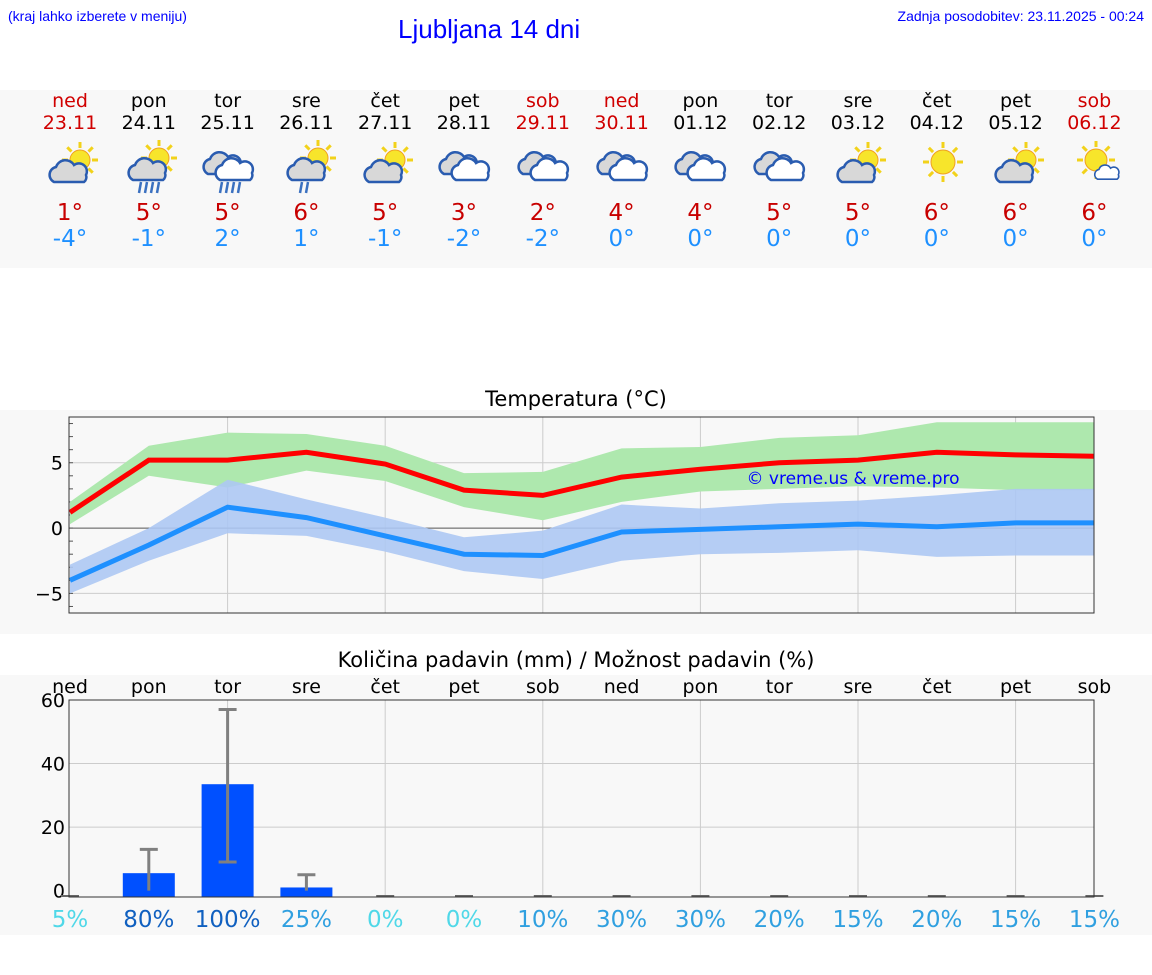 Image resolution: width=1152 pixels, height=975 pixels. What do you see at coordinates (1015, 123) in the screenshot?
I see `day-date: 05.12` at bounding box center [1015, 123].